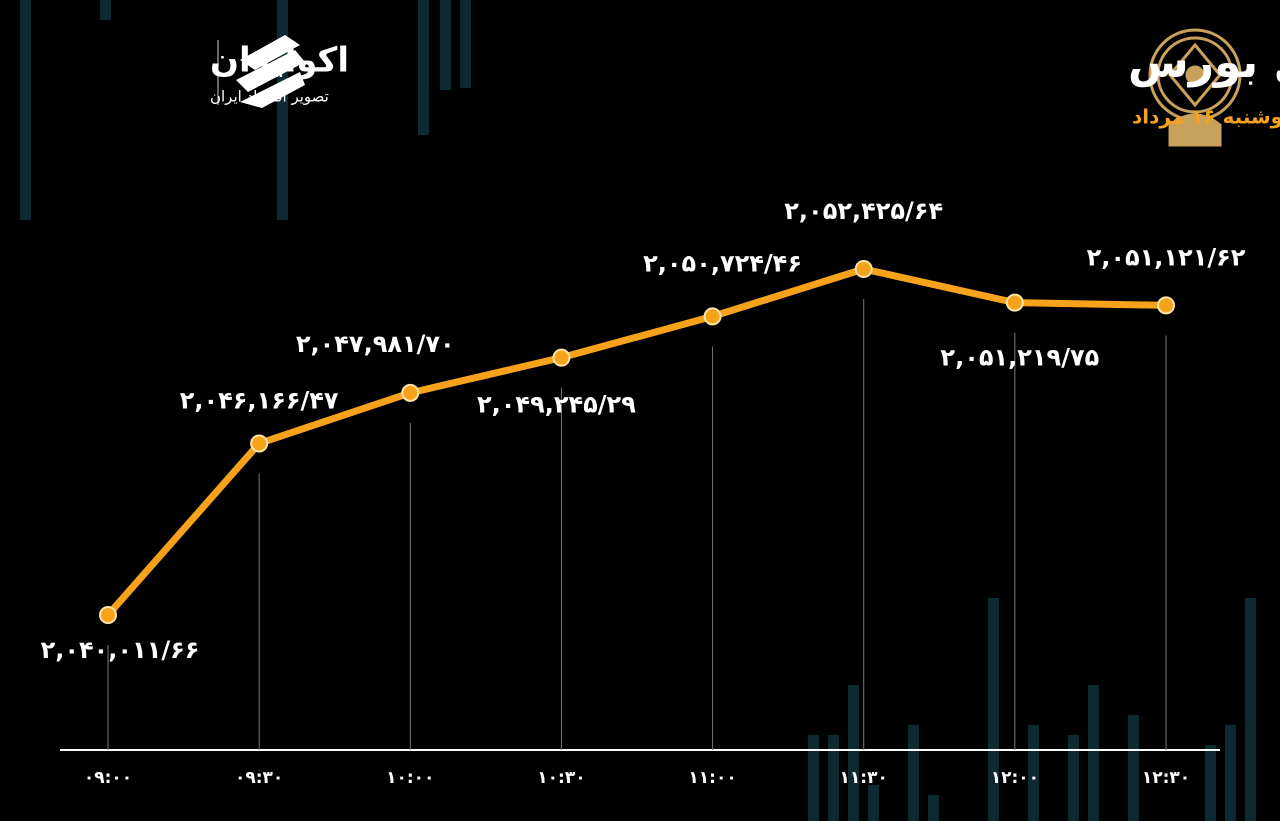 Image resolution: width=1280 pixels, height=821 pixels. I want to click on emblem, so click(1195, 87).